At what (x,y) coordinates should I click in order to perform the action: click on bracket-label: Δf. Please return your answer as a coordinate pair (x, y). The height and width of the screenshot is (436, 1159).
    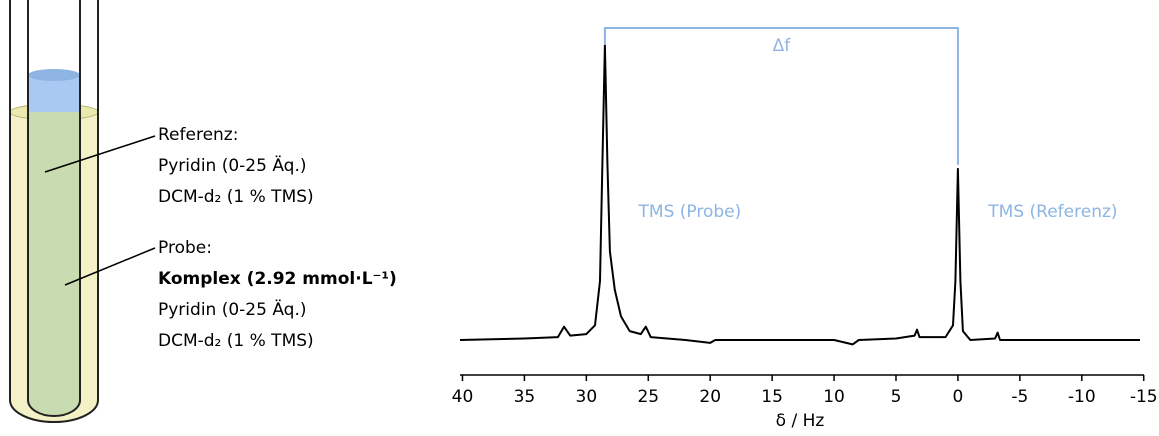
    Looking at the image, I should click on (782, 46).